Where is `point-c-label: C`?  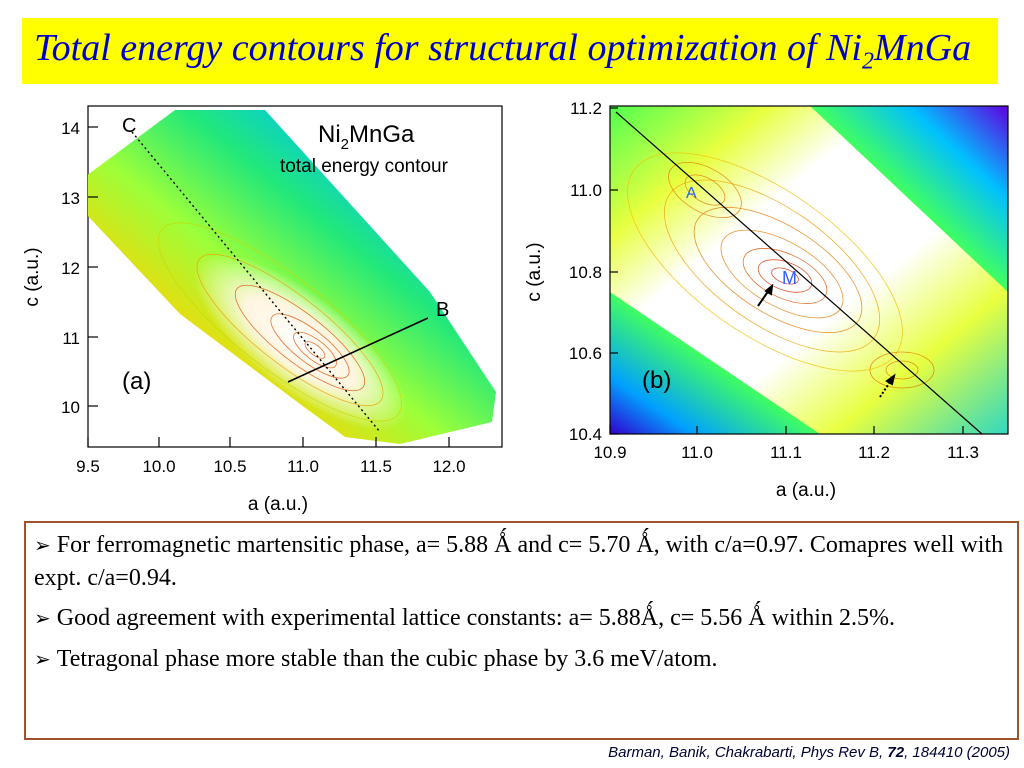
point-c-label: C is located at coordinates (129, 126).